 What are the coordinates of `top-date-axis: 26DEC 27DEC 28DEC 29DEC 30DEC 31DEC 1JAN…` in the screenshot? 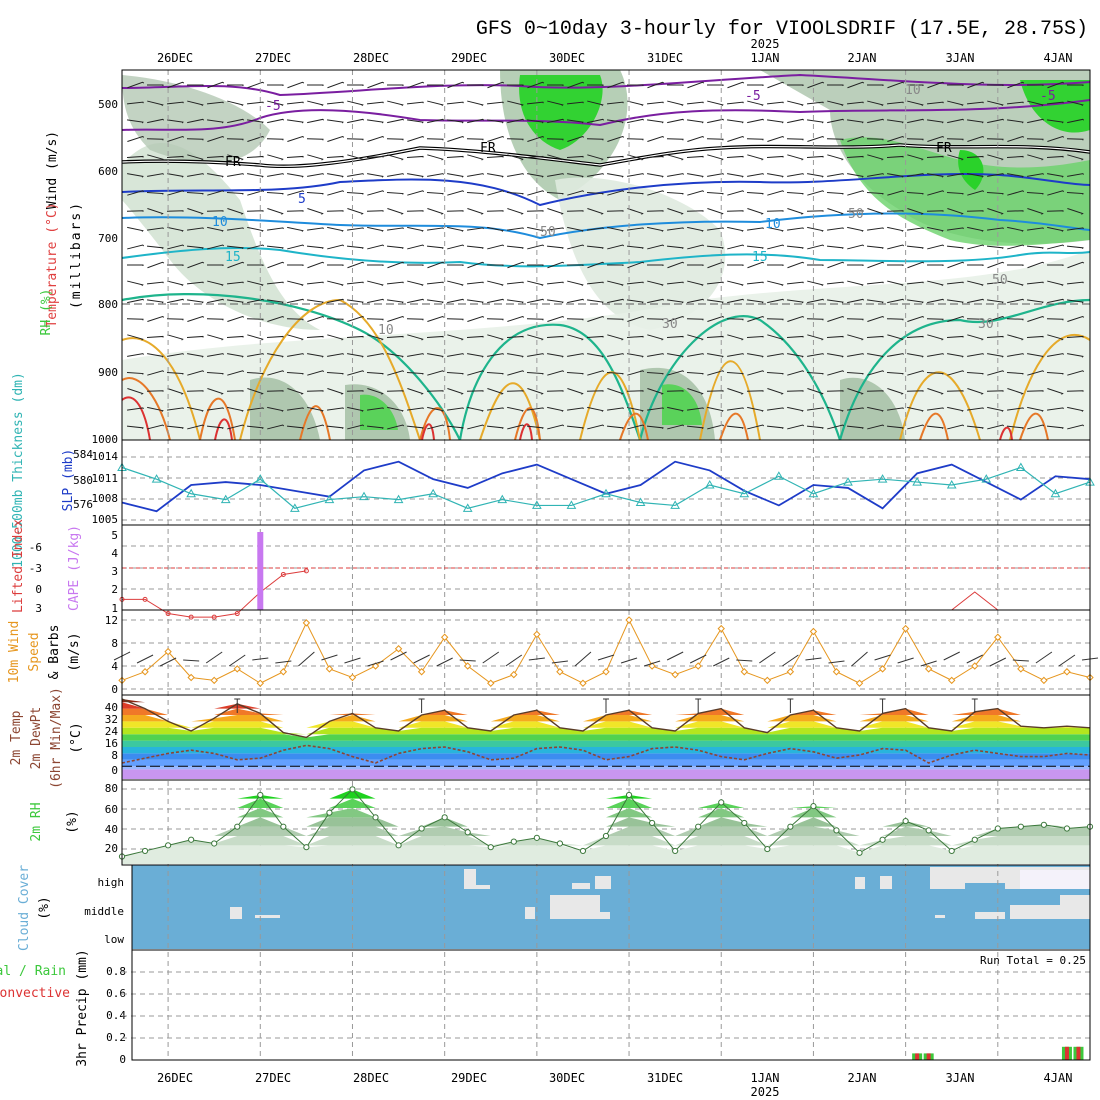 It's located at (615, 58).